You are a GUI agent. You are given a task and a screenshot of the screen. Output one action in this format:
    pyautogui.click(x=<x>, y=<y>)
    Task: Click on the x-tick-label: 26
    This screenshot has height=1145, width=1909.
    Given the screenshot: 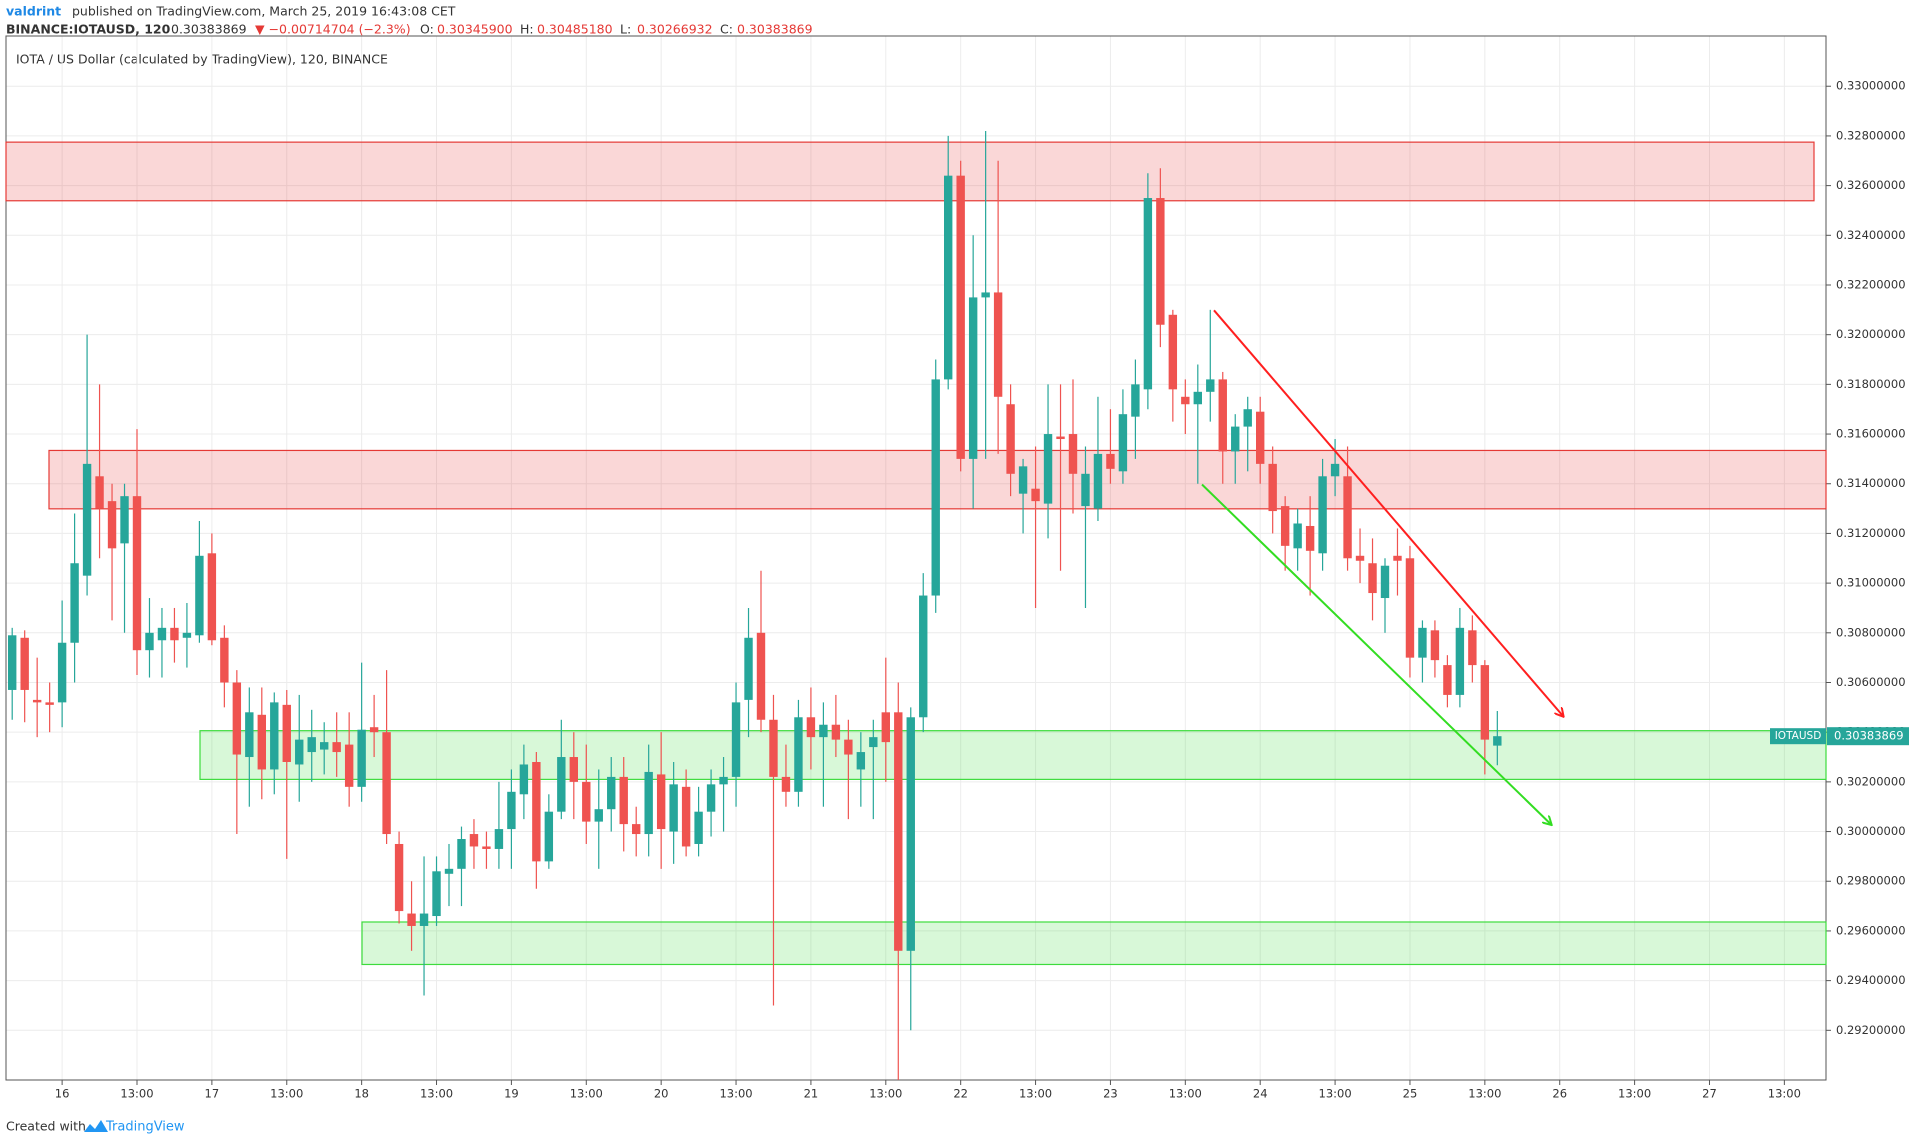 What is the action you would take?
    pyautogui.click(x=1559, y=1094)
    